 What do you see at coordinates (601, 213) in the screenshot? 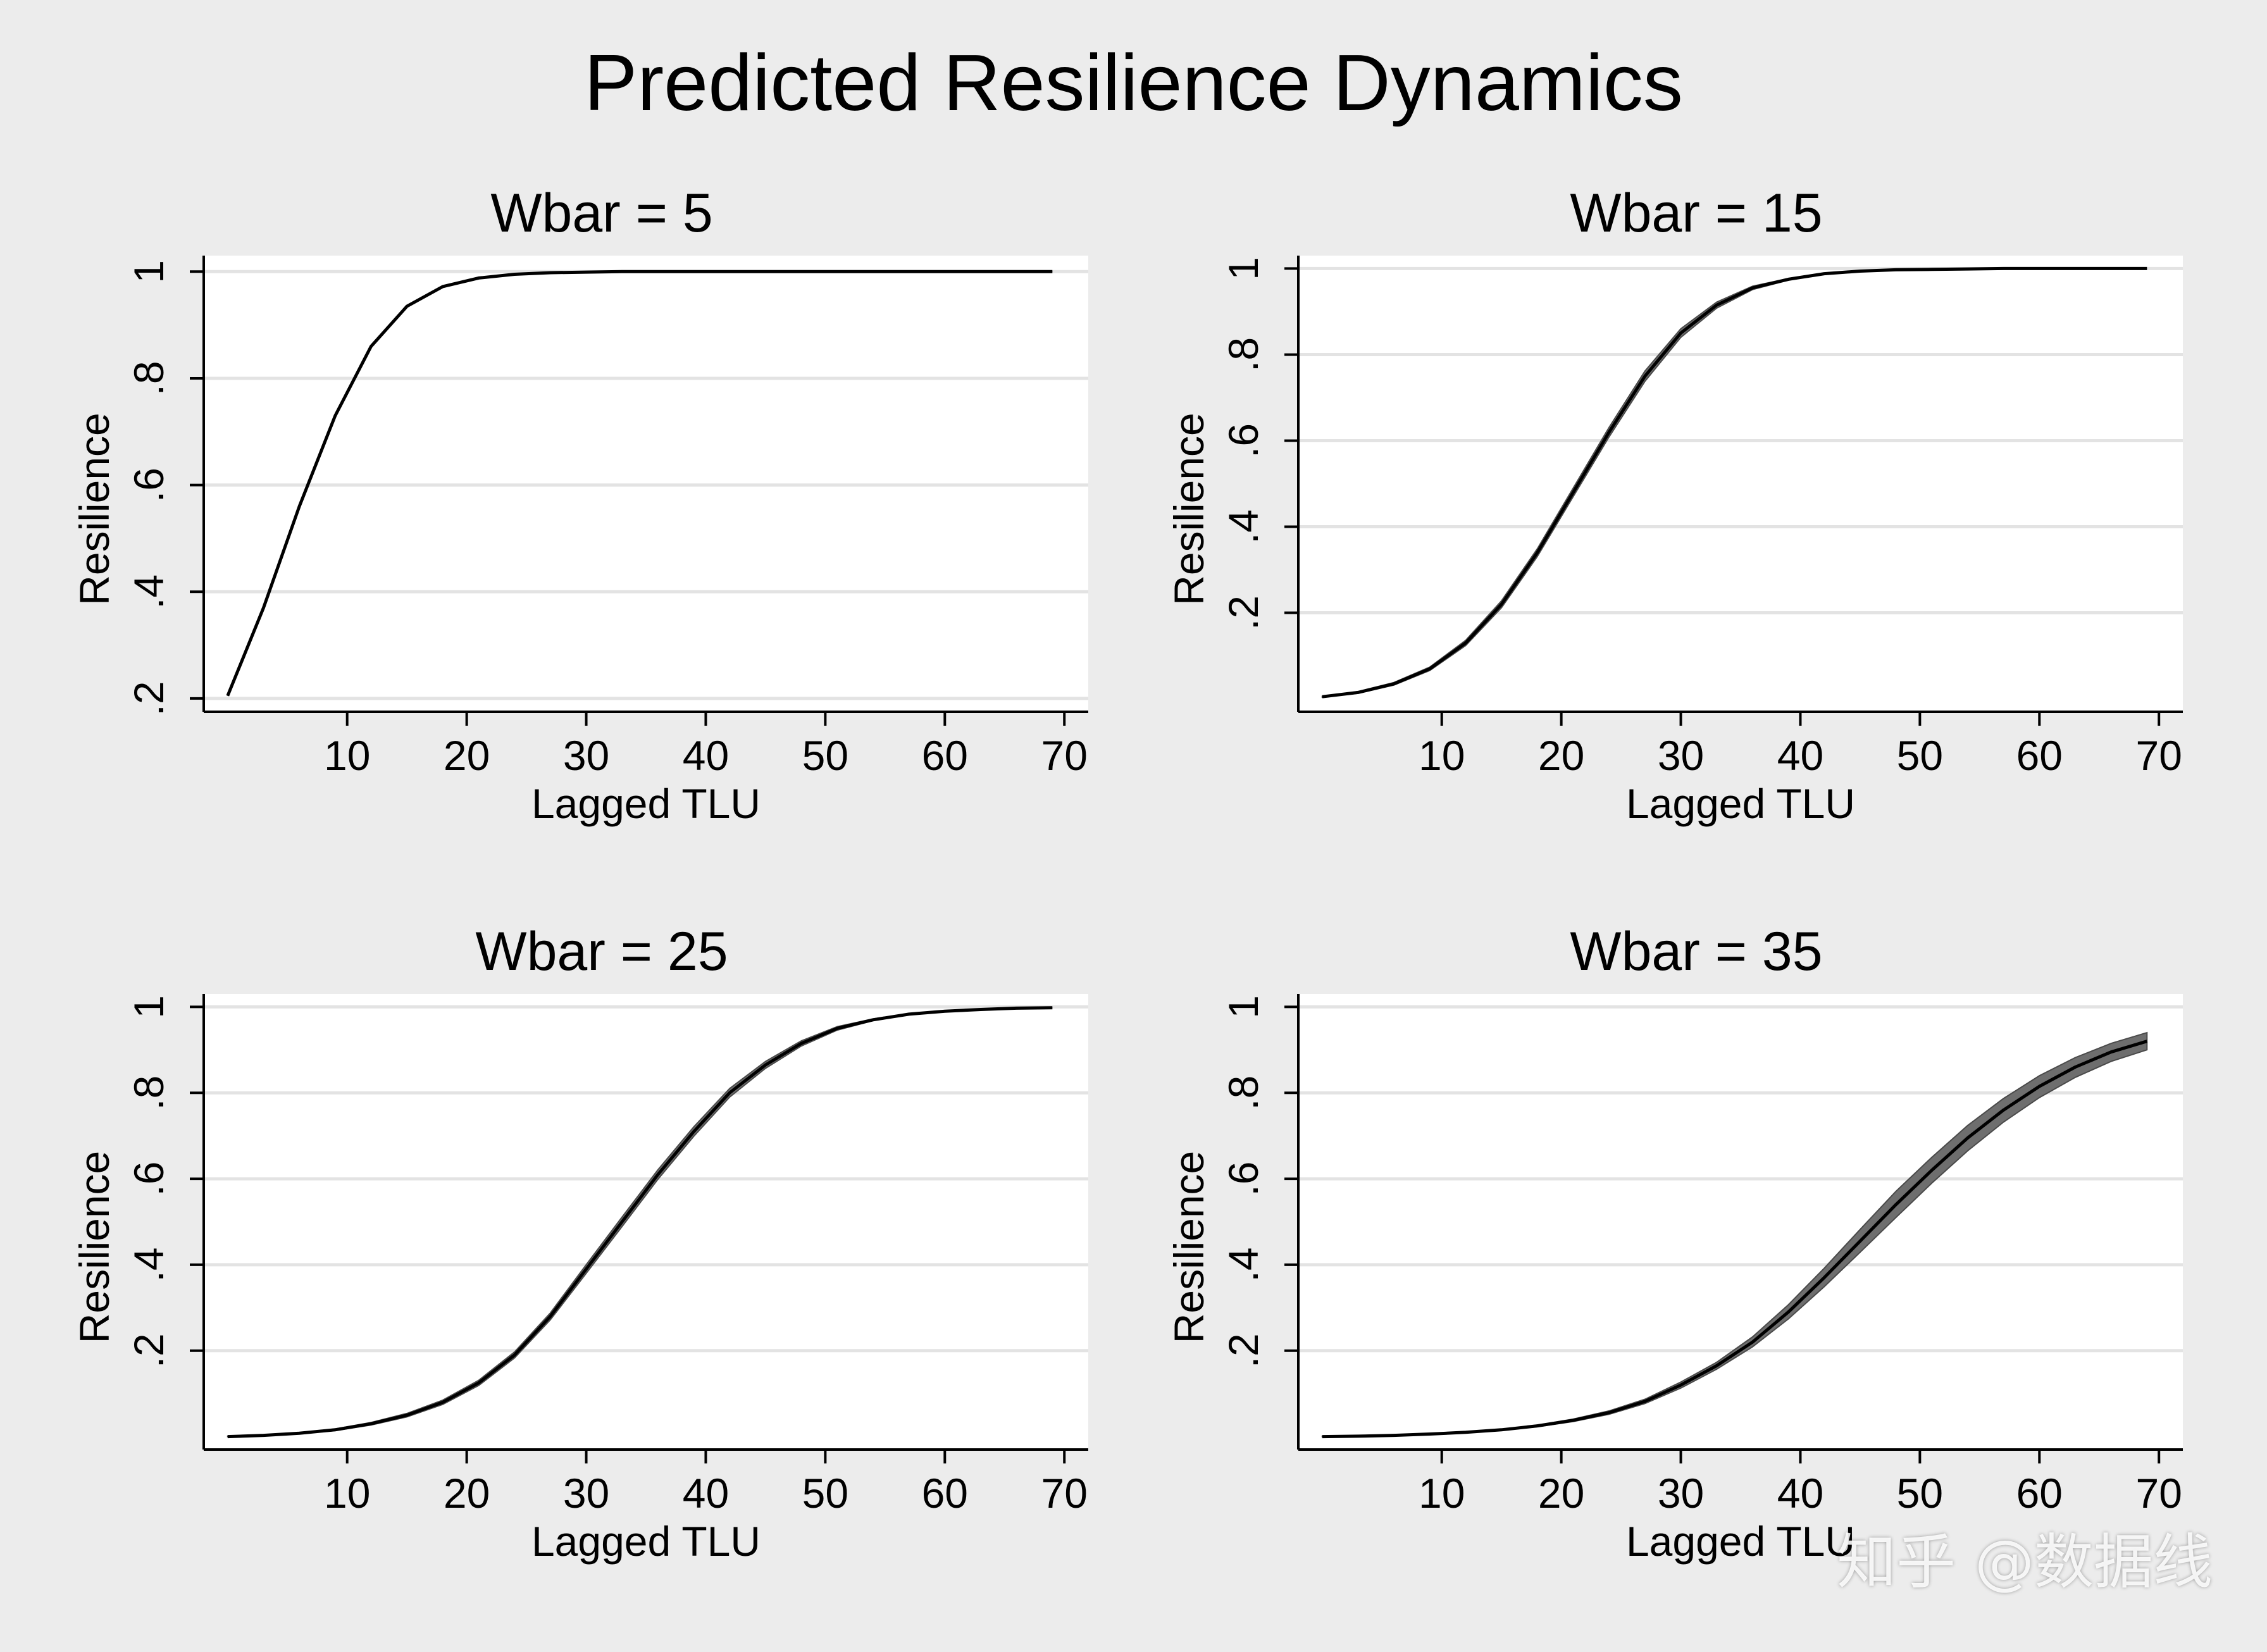
I see `panel-title: Wbar = 5` at bounding box center [601, 213].